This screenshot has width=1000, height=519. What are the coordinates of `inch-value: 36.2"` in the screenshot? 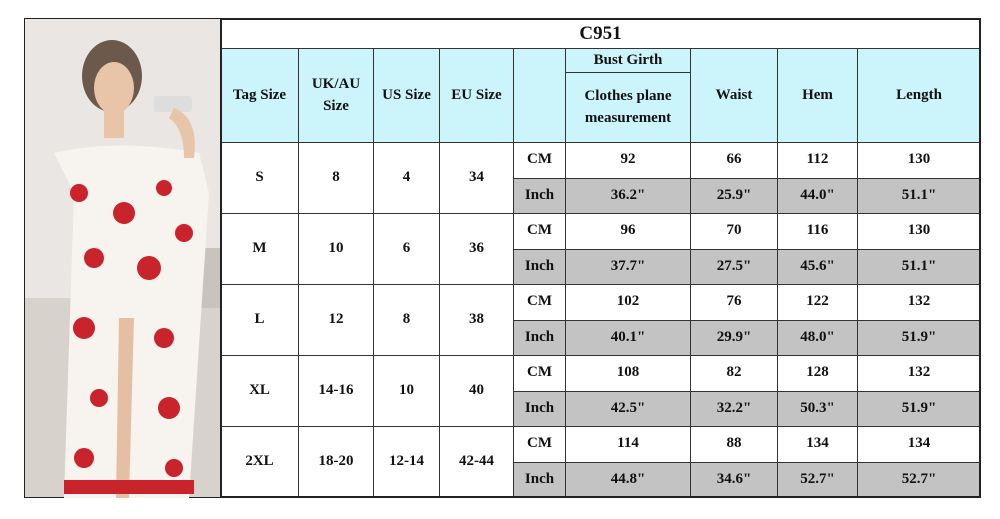 It's located at (628, 195).